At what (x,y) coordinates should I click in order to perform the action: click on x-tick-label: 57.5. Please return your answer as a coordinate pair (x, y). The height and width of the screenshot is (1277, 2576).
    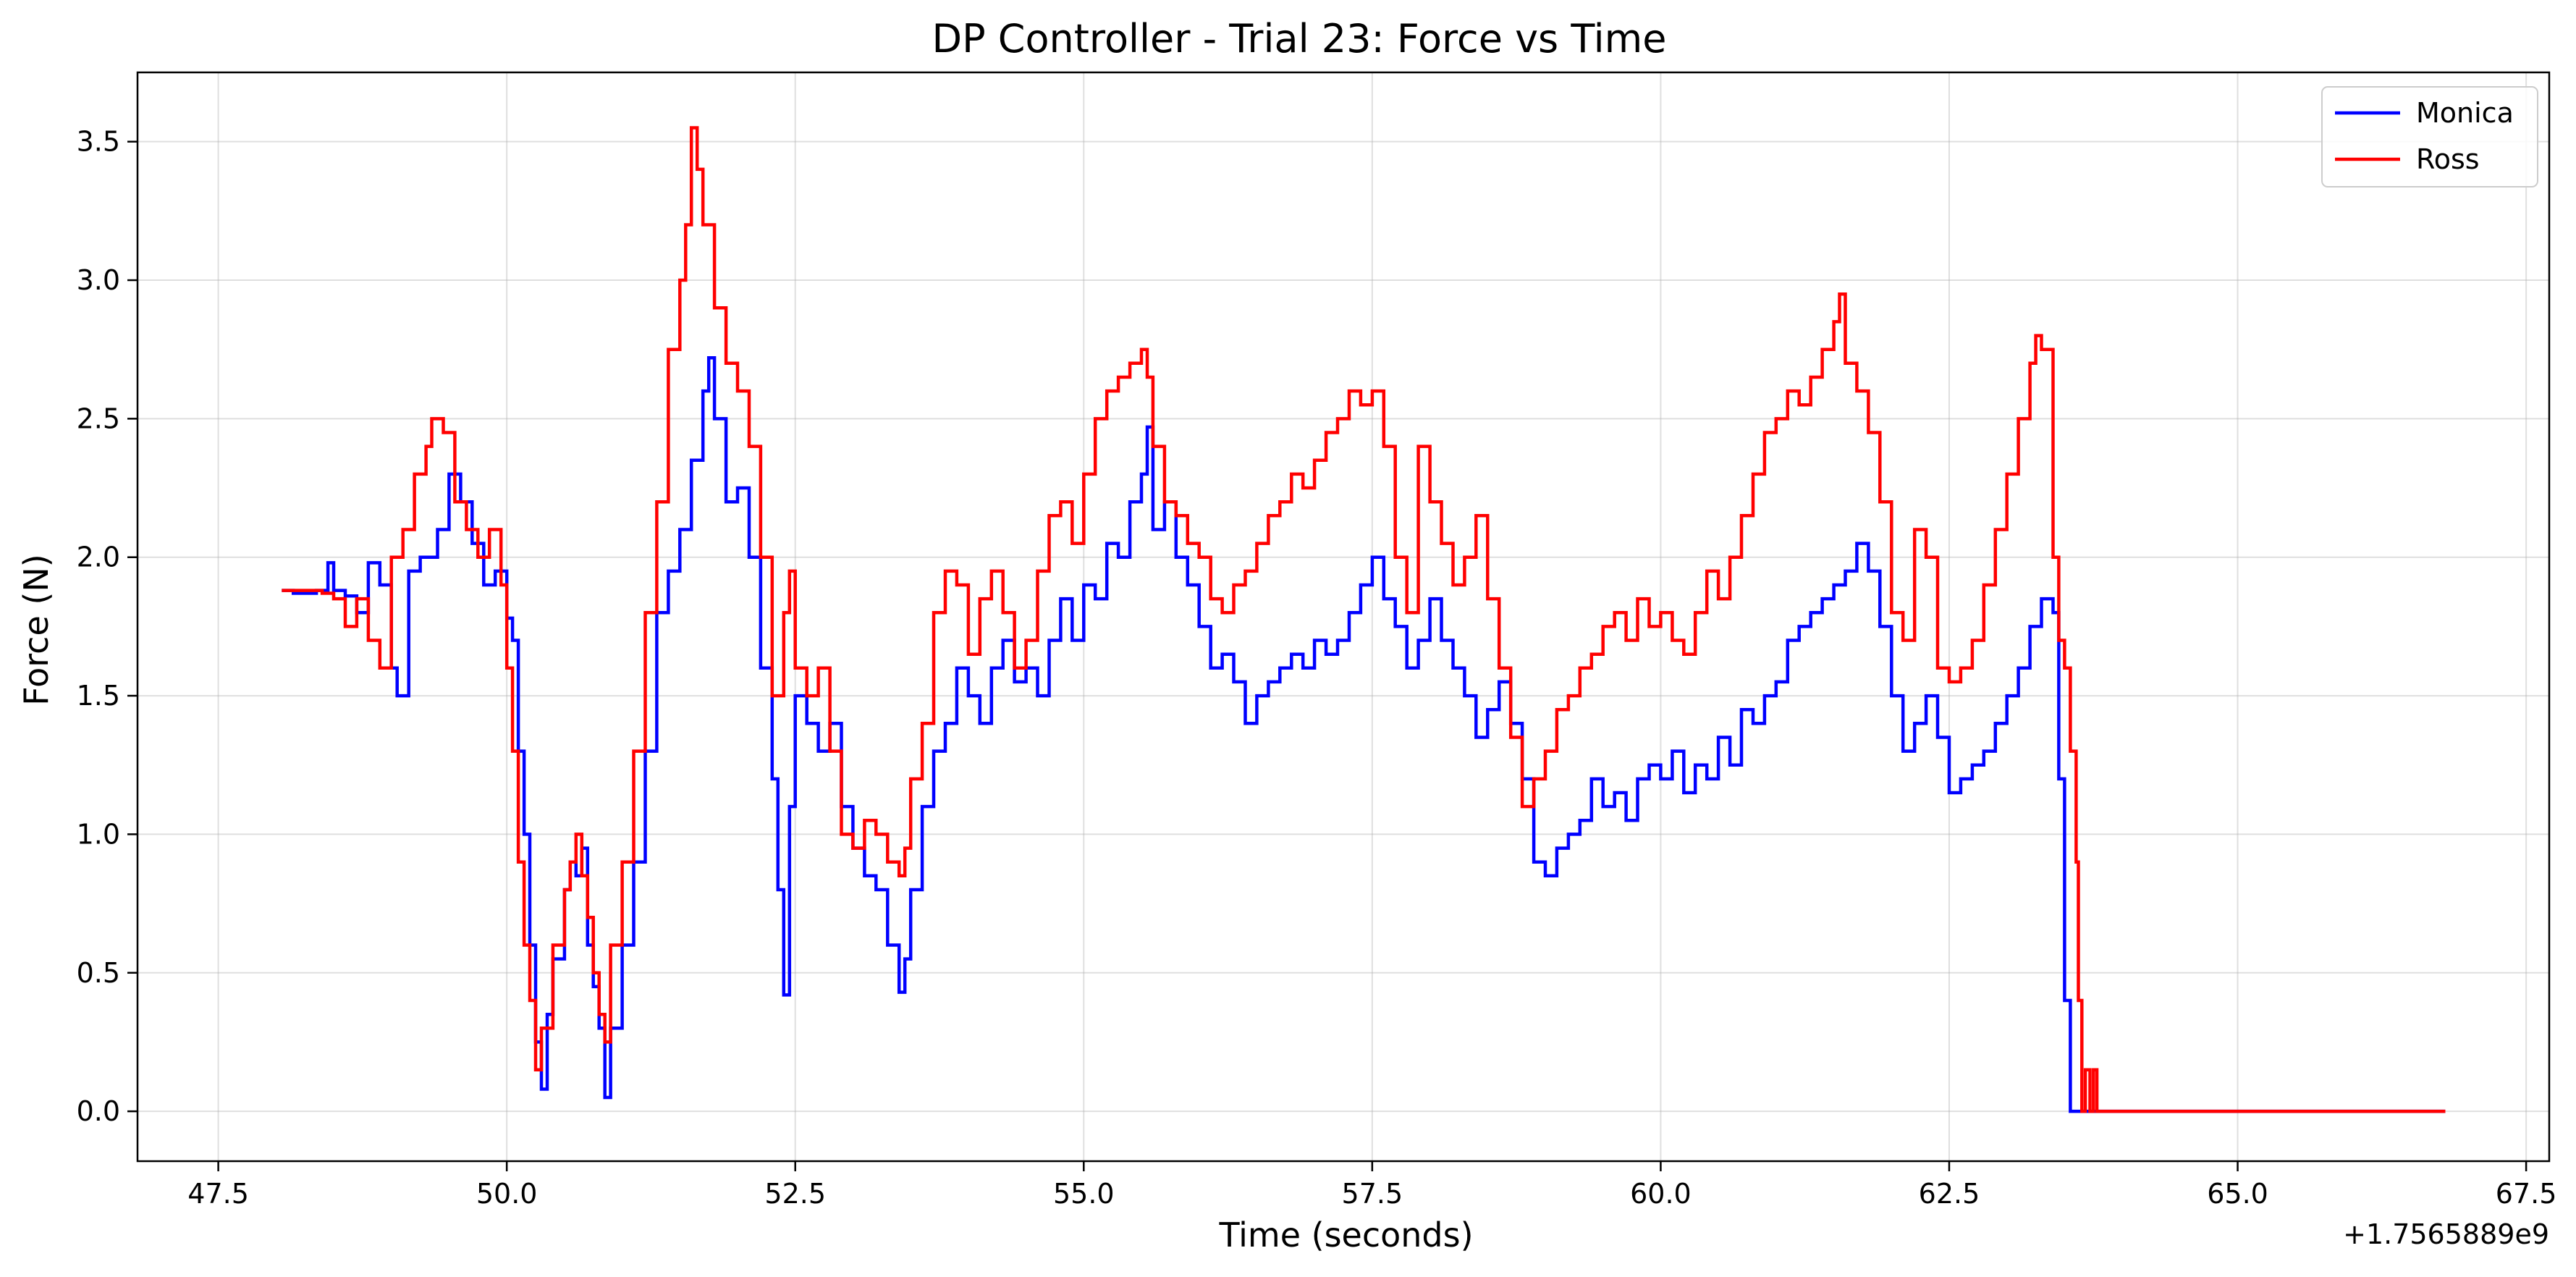
    Looking at the image, I should click on (1373, 1194).